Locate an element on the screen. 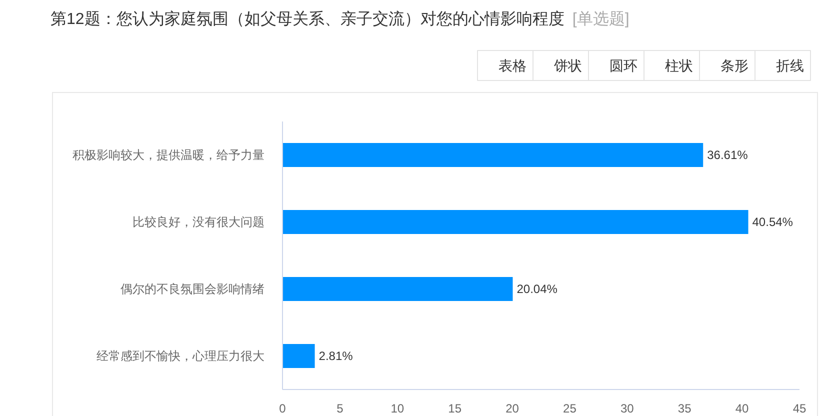 The image size is (832, 416). x-tick-label: 45 is located at coordinates (799, 409).